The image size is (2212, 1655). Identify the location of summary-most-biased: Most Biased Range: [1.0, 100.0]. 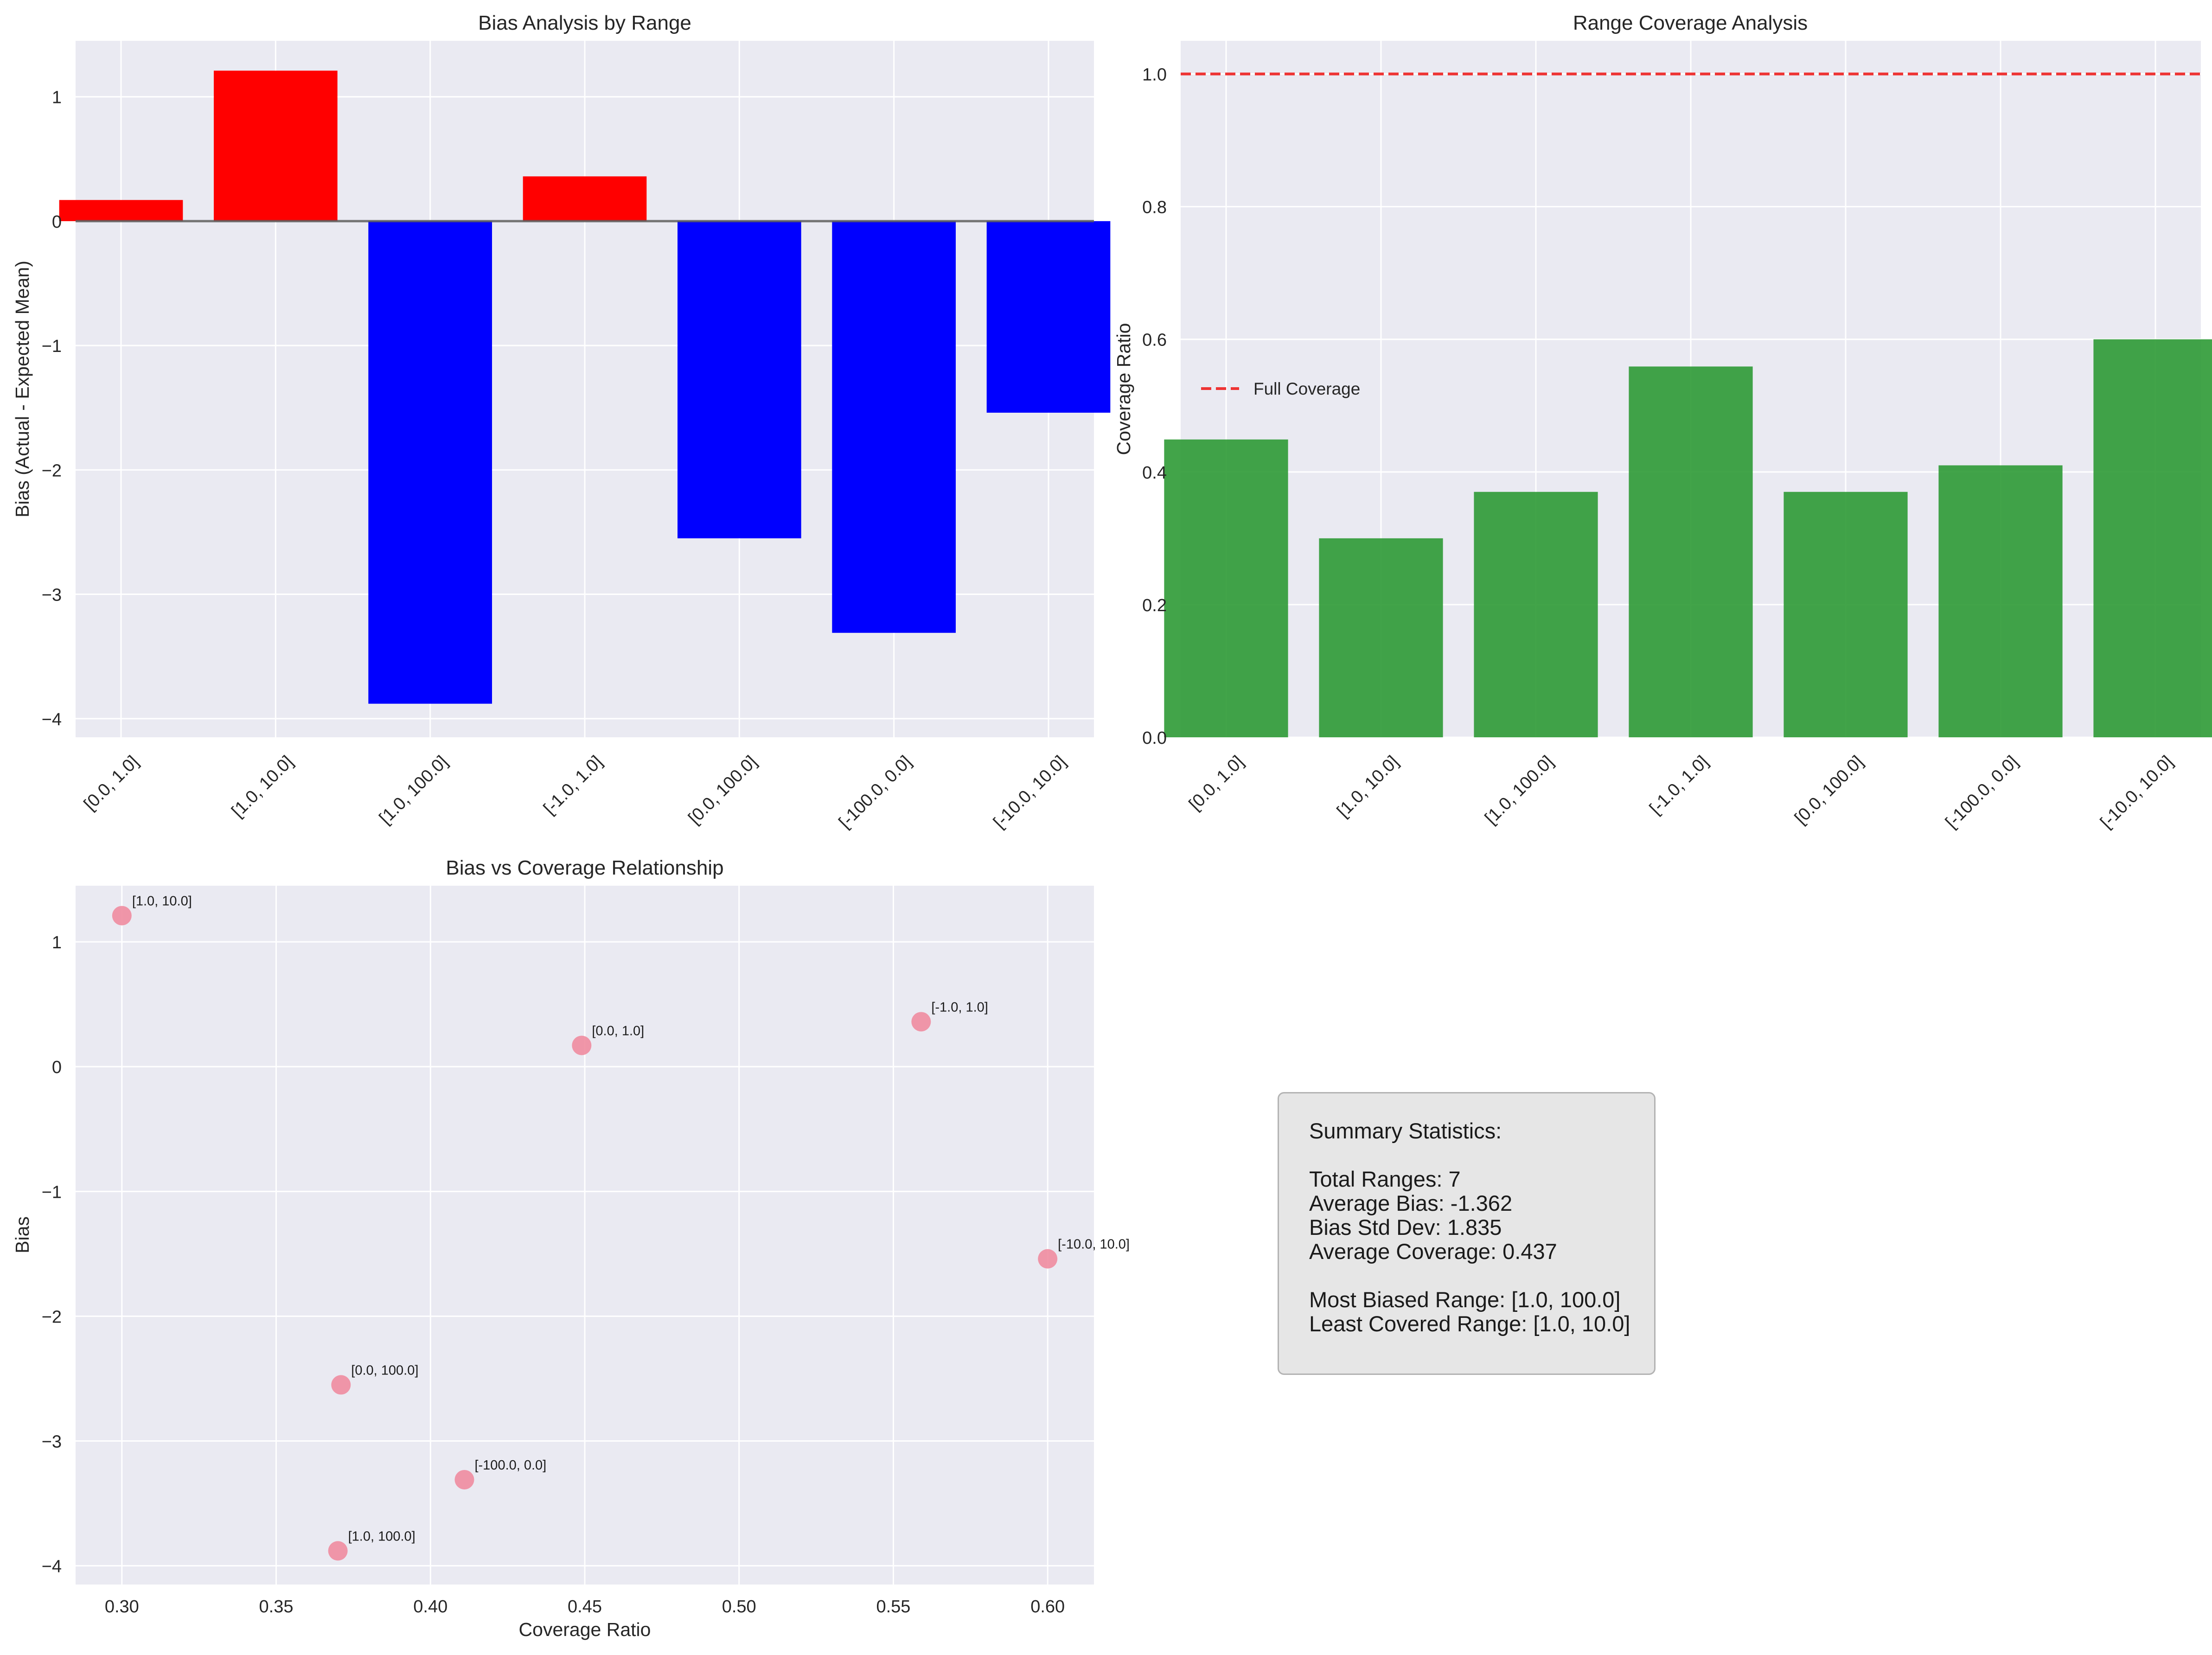
(1465, 1299).